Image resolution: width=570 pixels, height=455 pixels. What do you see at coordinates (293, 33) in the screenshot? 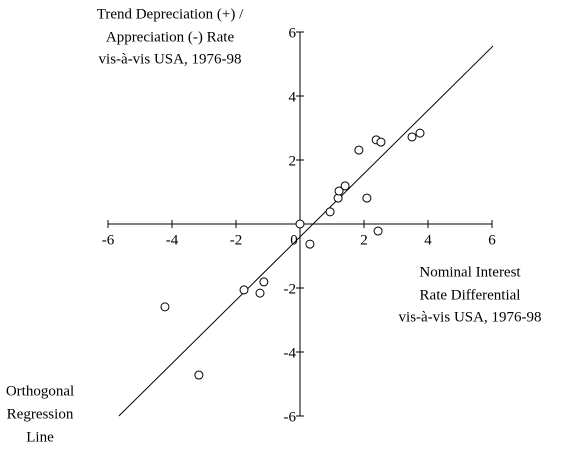
I see `y-tick-label: 6` at bounding box center [293, 33].